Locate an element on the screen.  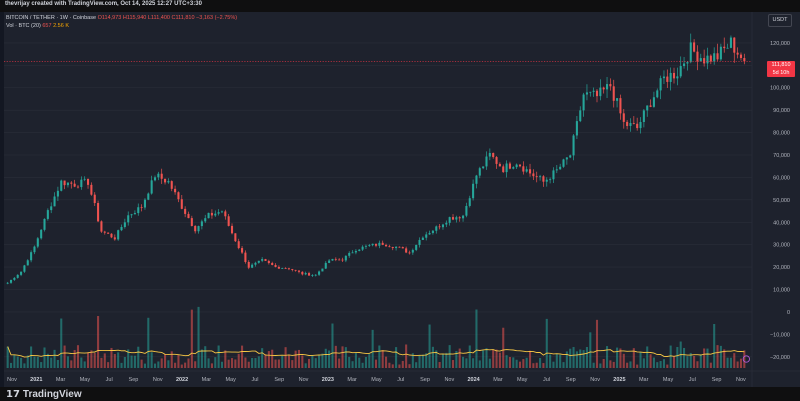
symbol-text: BITCOIN / TETHER · 1W · Coinbase is located at coordinates (51, 18).